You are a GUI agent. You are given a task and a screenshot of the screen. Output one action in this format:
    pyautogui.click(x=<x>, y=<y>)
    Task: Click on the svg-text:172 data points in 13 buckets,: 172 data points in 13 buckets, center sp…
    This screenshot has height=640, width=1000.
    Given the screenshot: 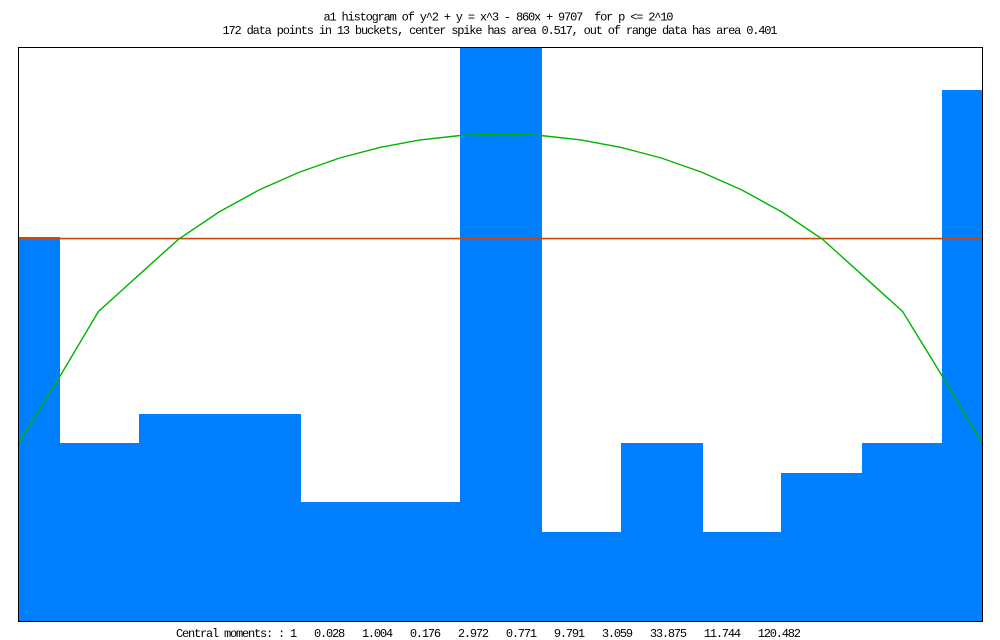 What is the action you would take?
    pyautogui.click(x=500, y=31)
    